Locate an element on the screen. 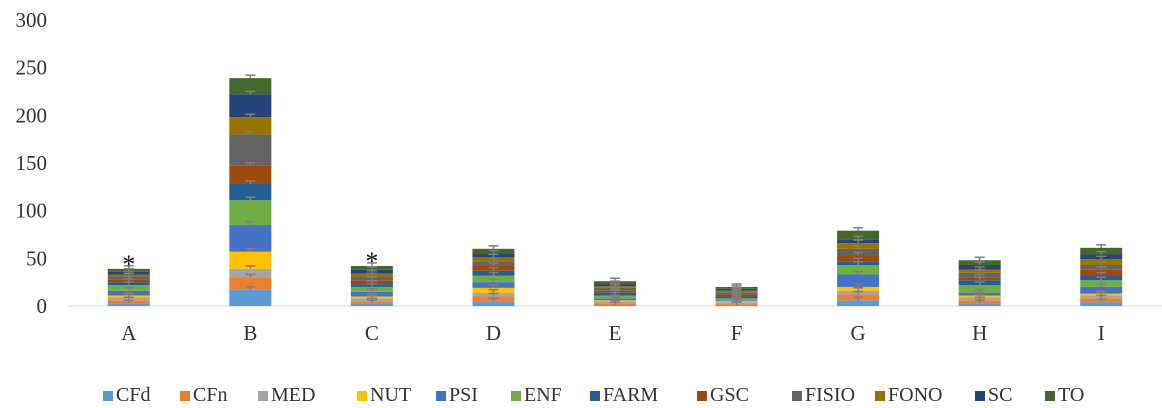 This screenshot has width=1162, height=408. legend-label-cfd: CFd is located at coordinates (133, 395).